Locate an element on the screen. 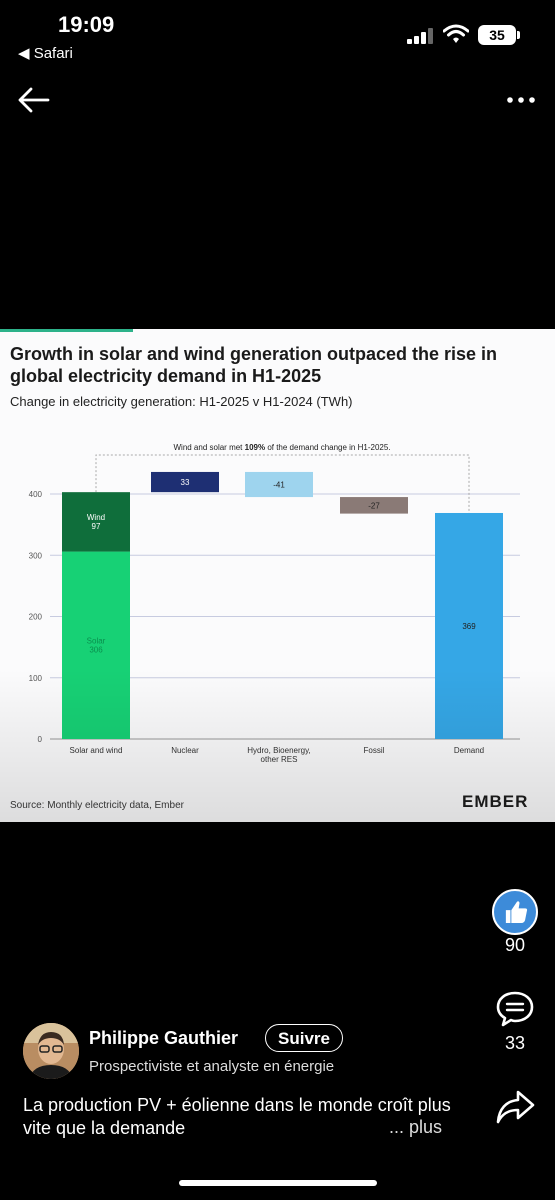 The height and width of the screenshot is (1200, 555). follow-button: Suivre is located at coordinates (304, 1038).